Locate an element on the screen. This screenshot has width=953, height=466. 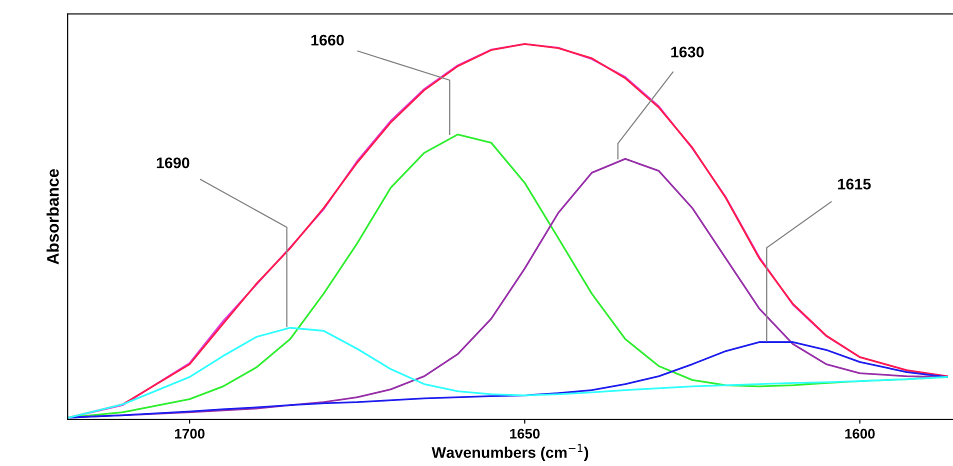
annotation: 1660 is located at coordinates (327, 40).